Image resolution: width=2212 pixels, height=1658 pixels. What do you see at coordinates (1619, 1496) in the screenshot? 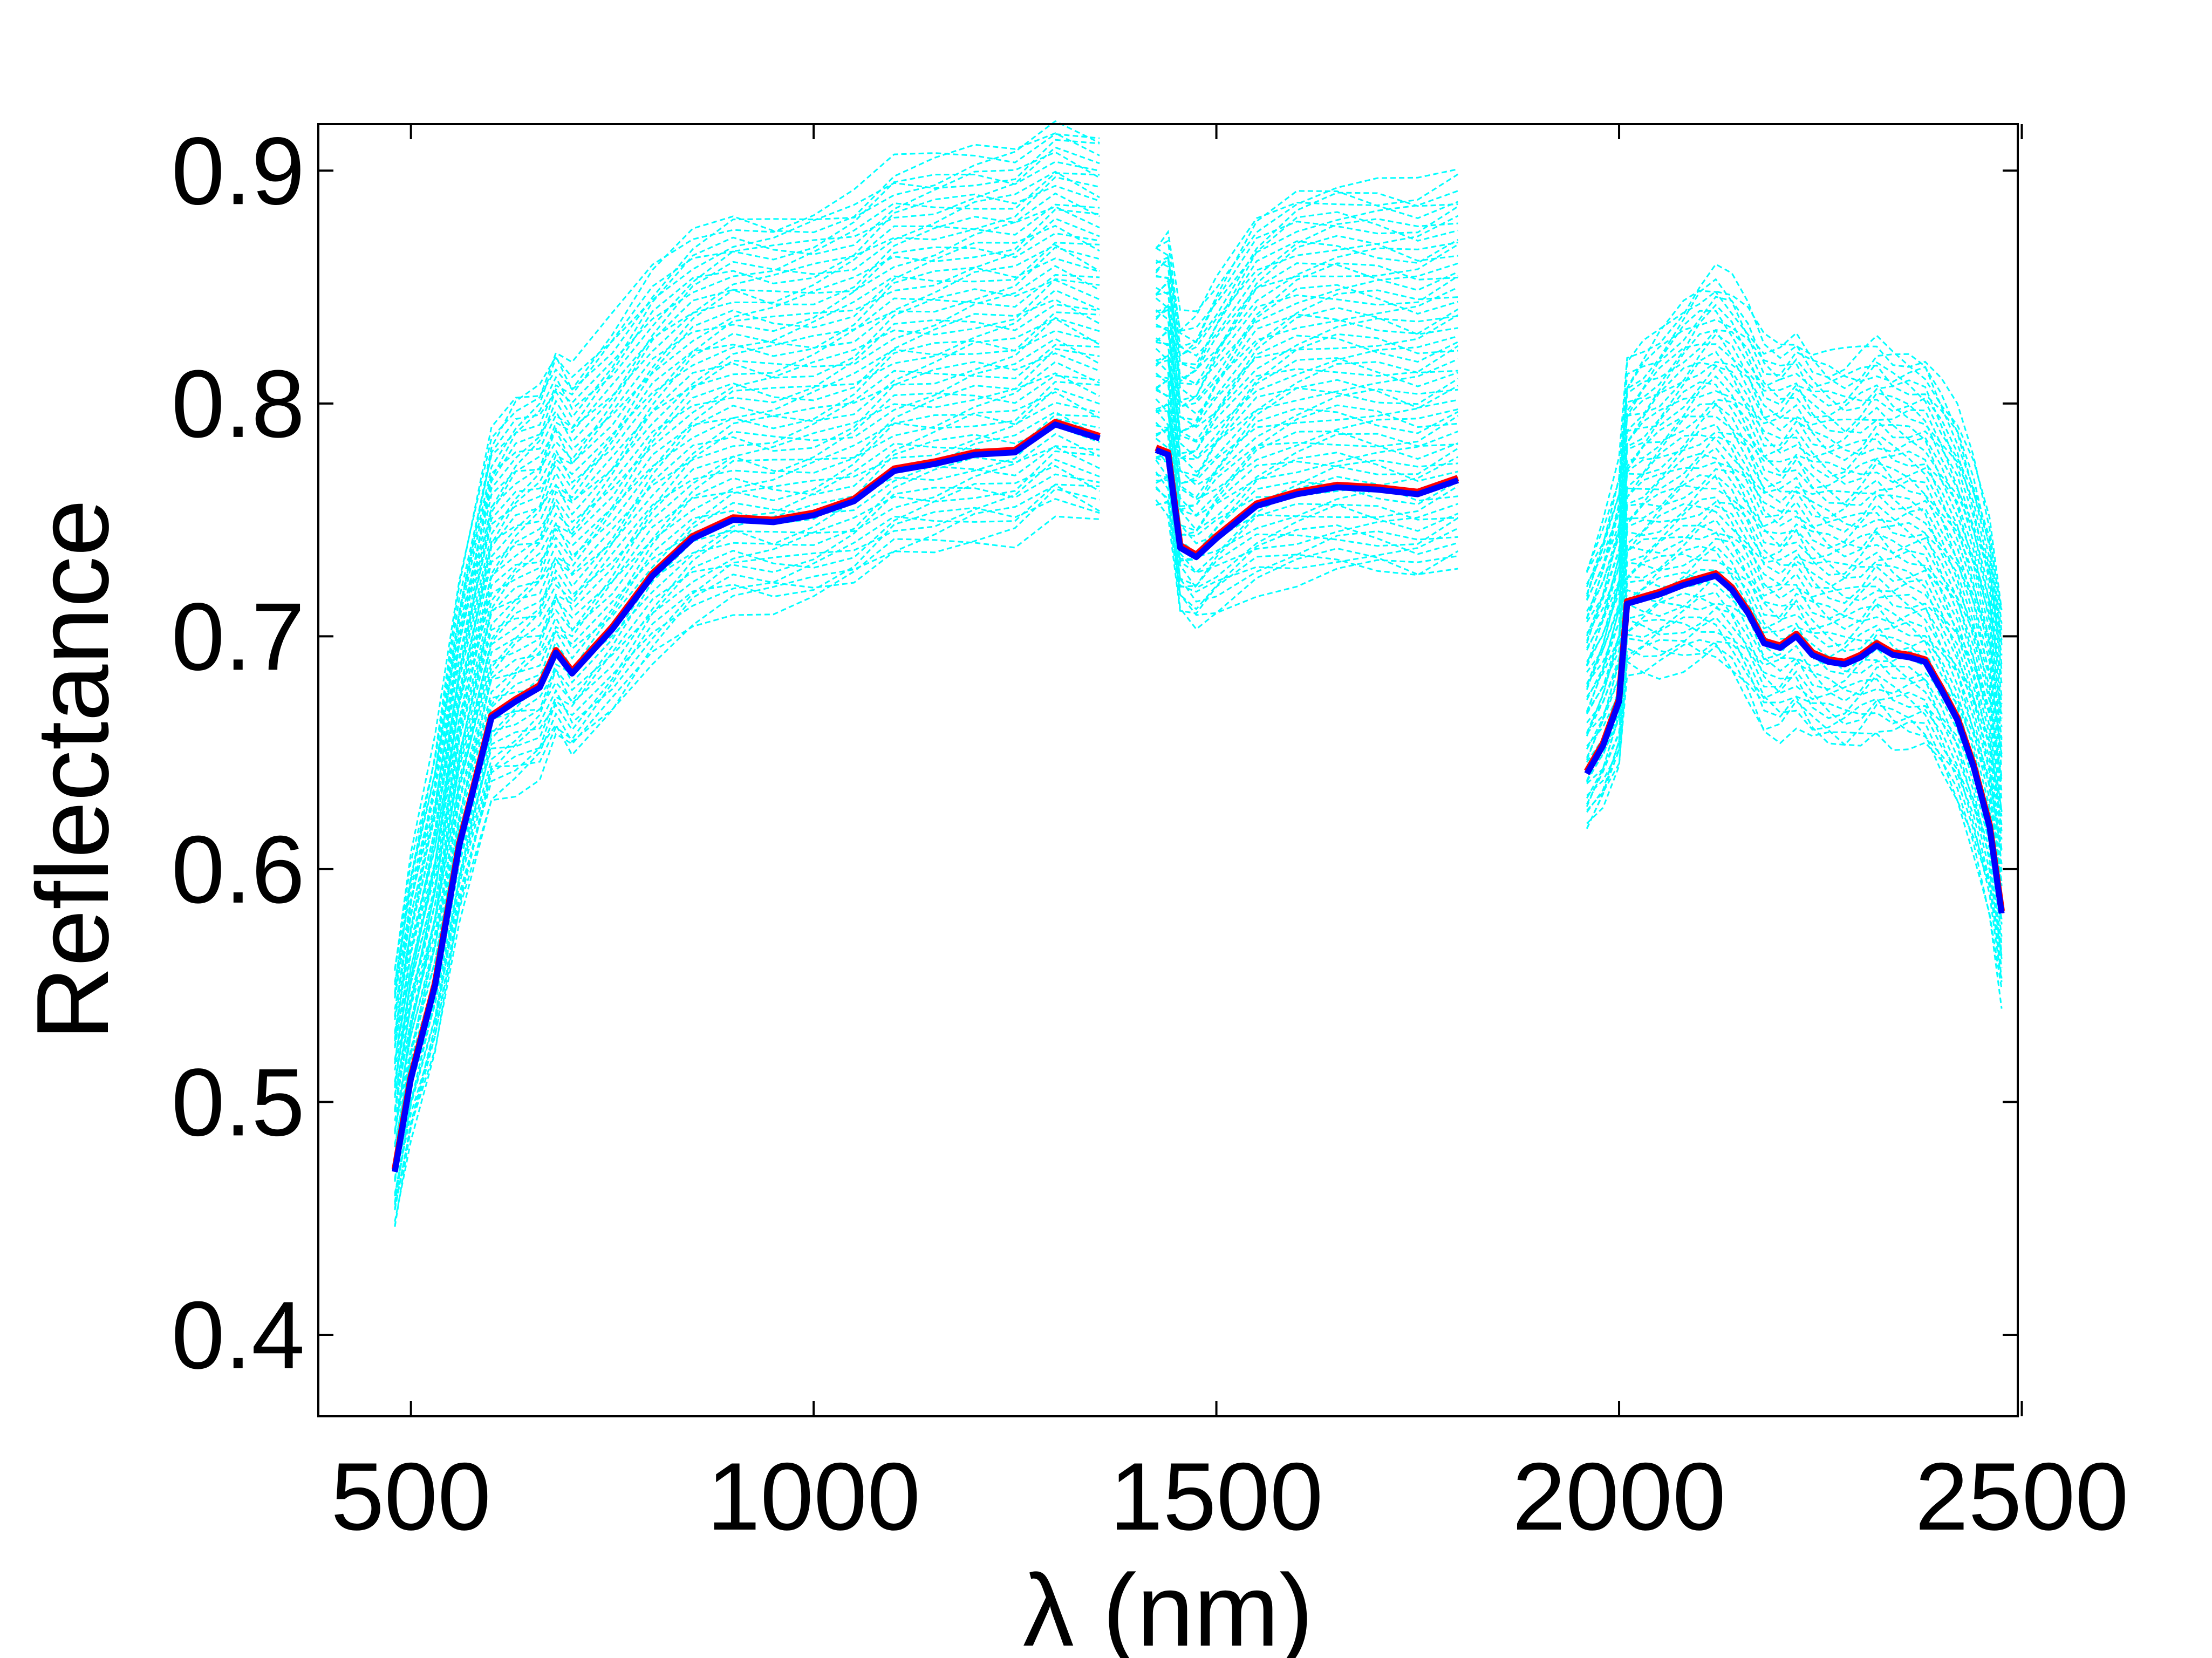
I see `x-tick-label: 2000` at bounding box center [1619, 1496].